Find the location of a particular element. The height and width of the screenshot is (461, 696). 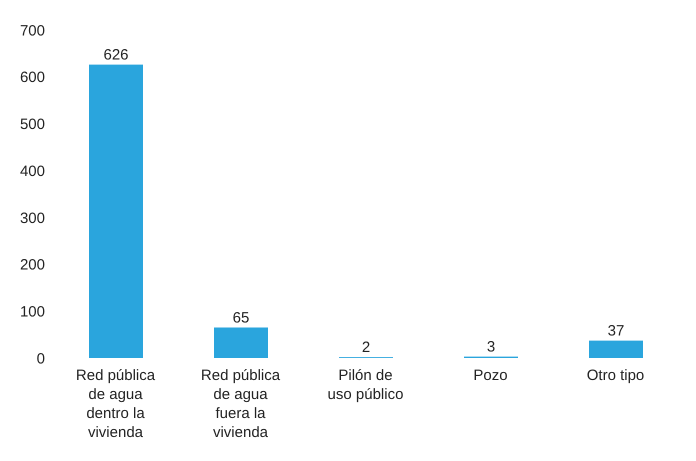

x-tick-label: Pozo is located at coordinates (490, 375).